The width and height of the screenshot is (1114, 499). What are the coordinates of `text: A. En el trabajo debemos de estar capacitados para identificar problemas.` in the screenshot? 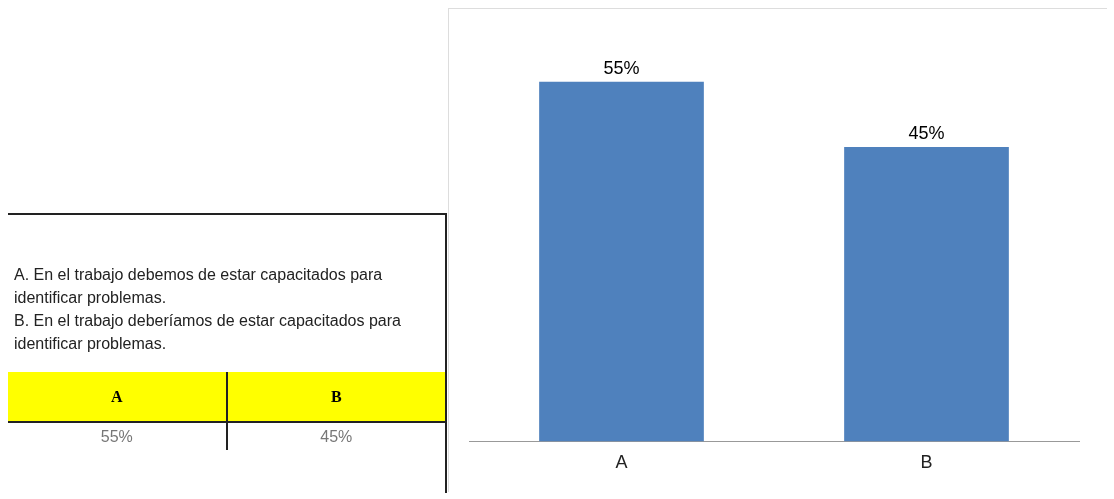 It's located at (199, 286).